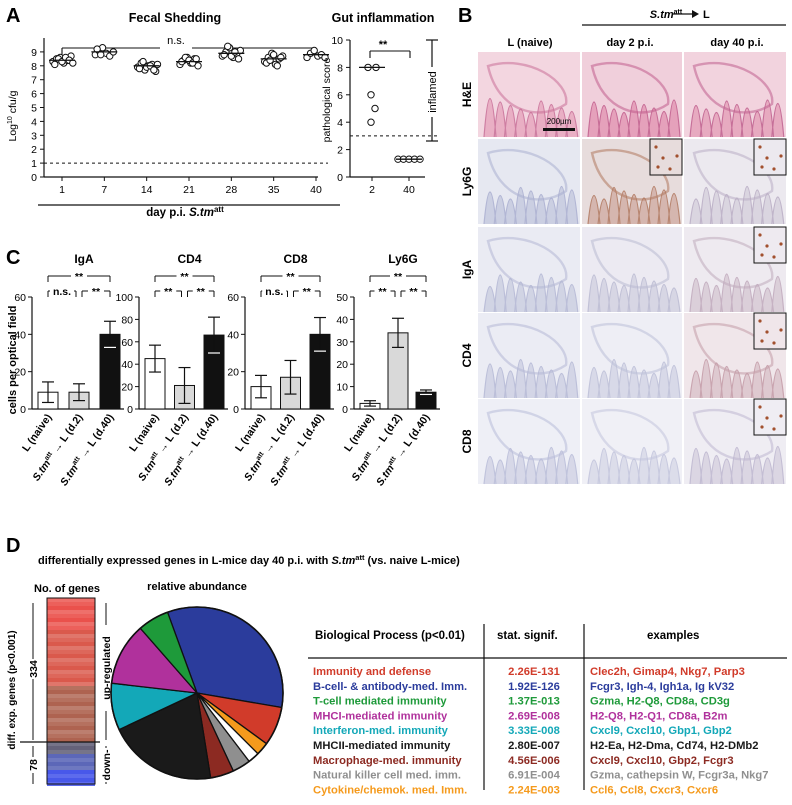 The width and height of the screenshot is (792, 805). What do you see at coordinates (658, 716) in the screenshot?
I see `table-cell-examples: H2-Q8, H2-Q1, CD8a, B2m` at bounding box center [658, 716].